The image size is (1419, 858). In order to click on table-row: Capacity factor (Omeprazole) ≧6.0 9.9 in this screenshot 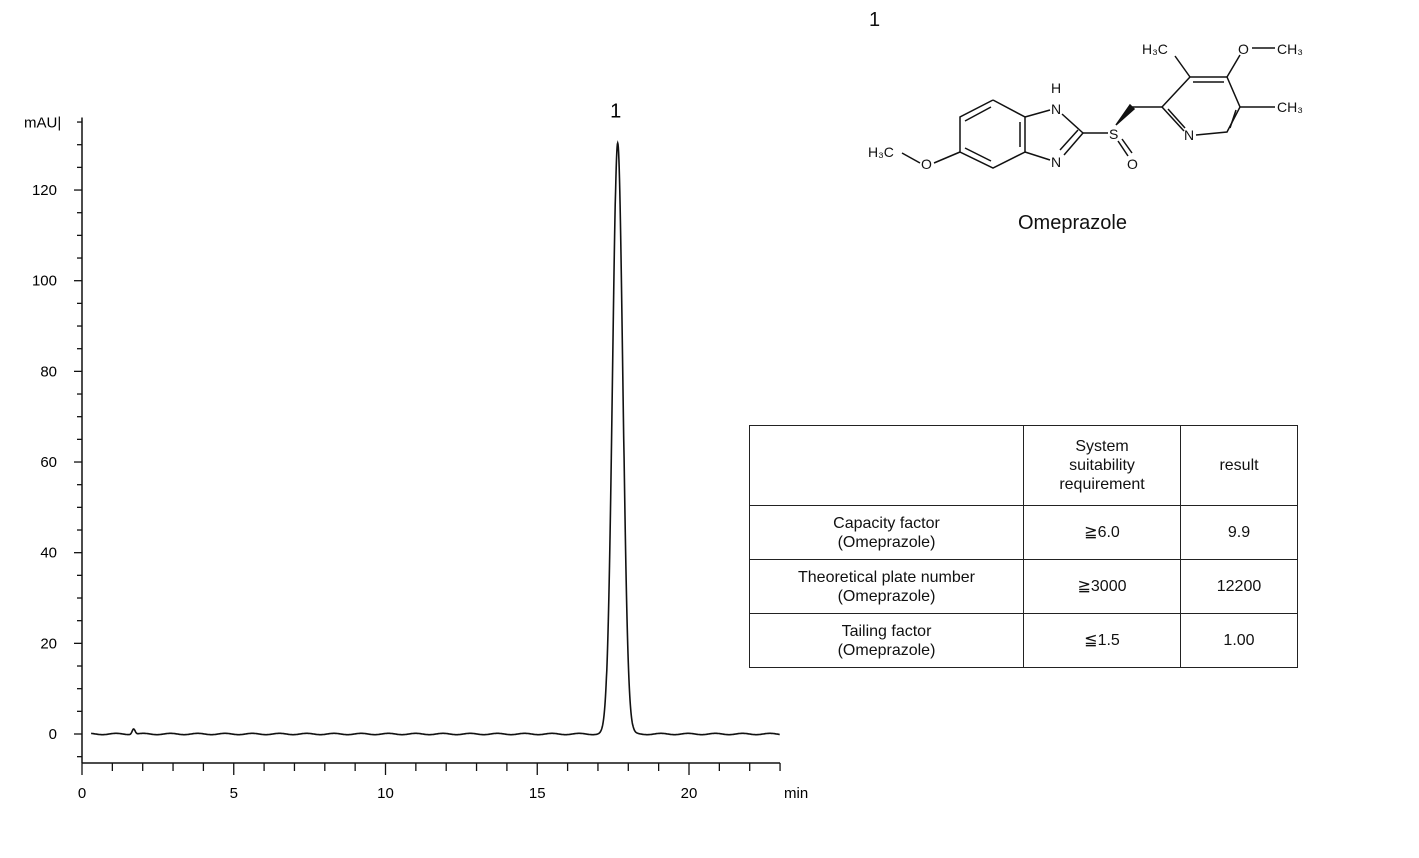, I will do `click(1023, 532)`.